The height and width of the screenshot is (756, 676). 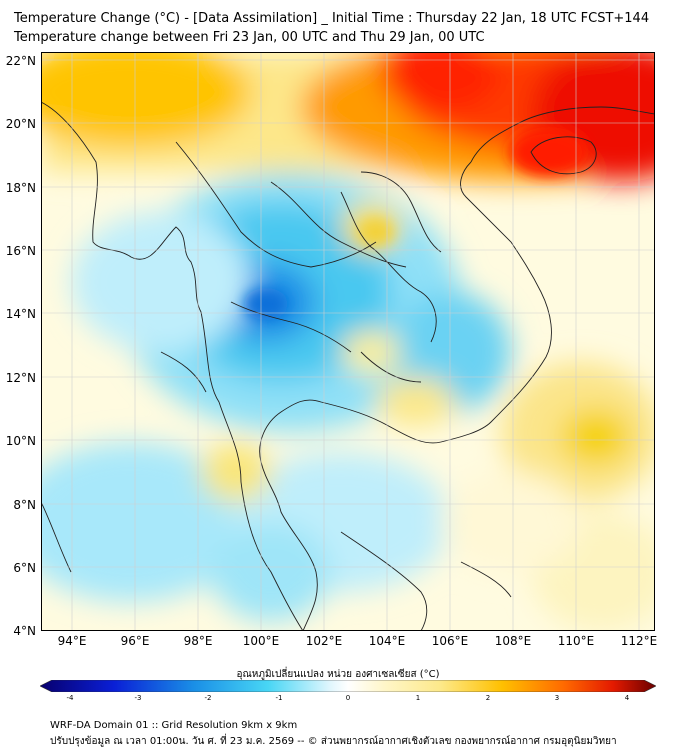 I want to click on lon-label: 96°E, so click(x=135, y=641).